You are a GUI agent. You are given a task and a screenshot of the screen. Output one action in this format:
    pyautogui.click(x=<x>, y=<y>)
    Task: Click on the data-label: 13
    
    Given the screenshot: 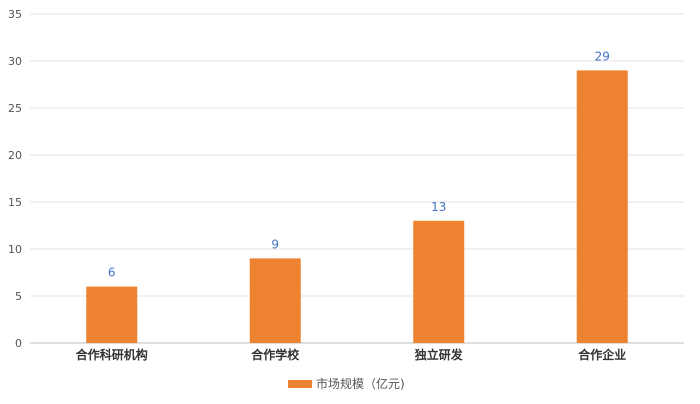 What is the action you would take?
    pyautogui.click(x=438, y=207)
    